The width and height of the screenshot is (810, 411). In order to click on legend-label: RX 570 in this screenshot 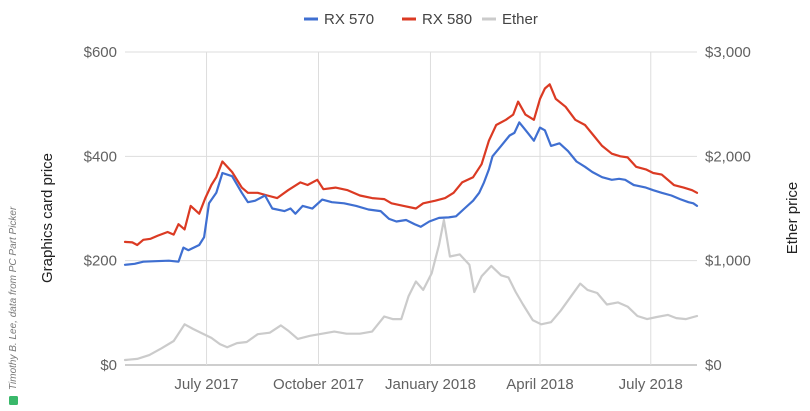, I will do `click(349, 19)`.